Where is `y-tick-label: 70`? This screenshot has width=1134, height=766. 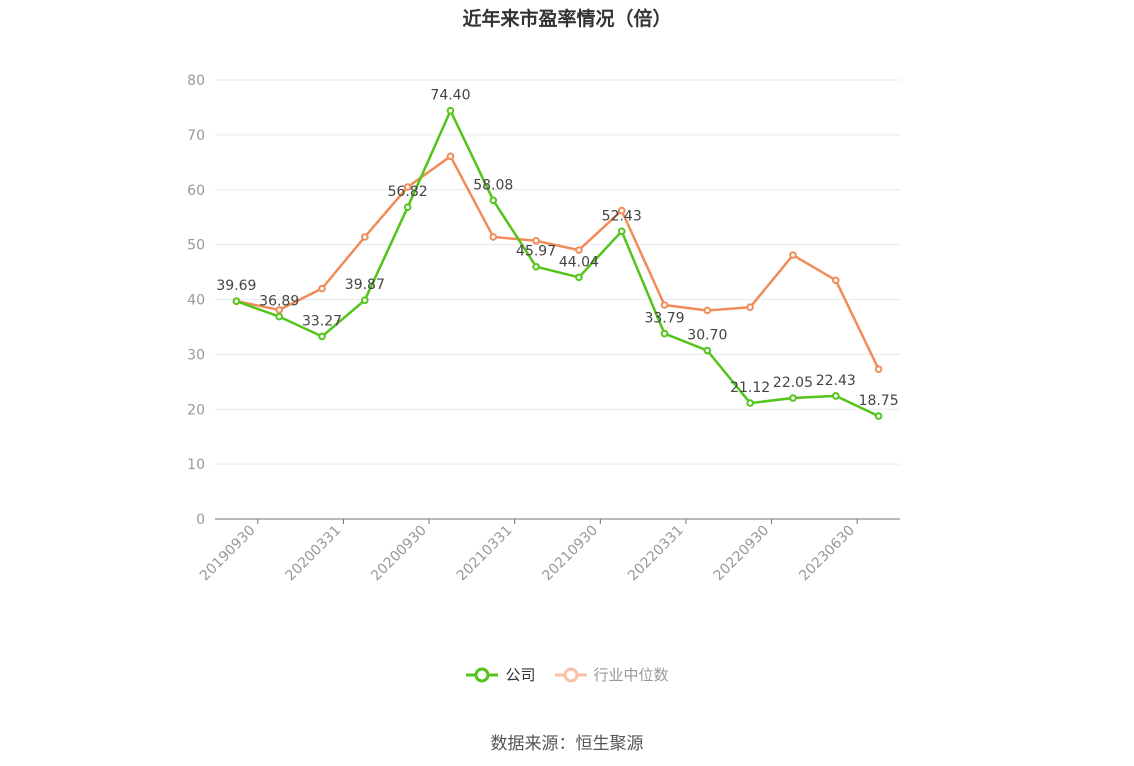
y-tick-label: 70 is located at coordinates (196, 136).